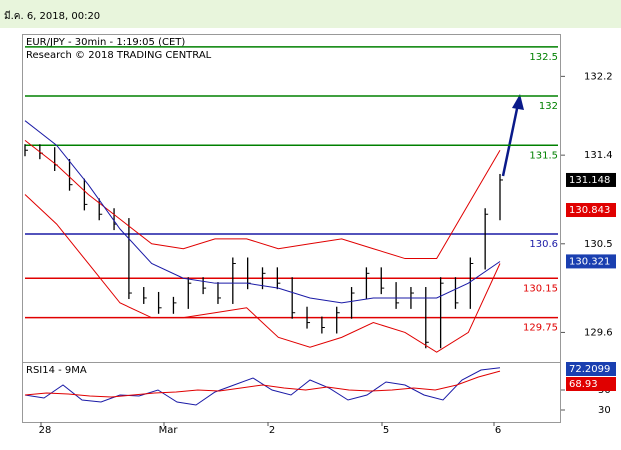  Describe the element at coordinates (604, 410) in the screenshot. I see `rsi-tick-label: 30` at that location.